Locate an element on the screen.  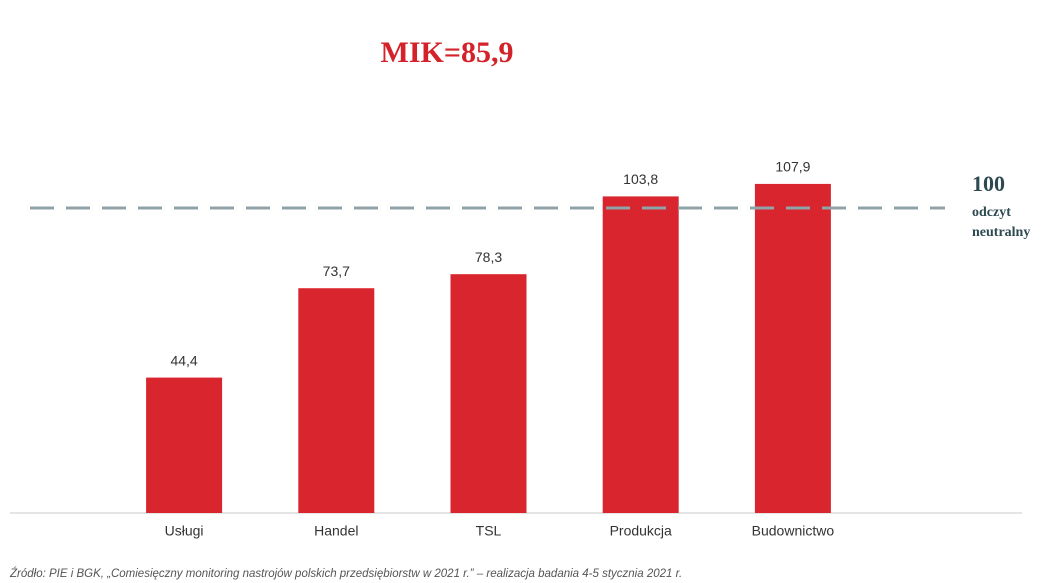
x-tick-label: TSL is located at coordinates (489, 531).